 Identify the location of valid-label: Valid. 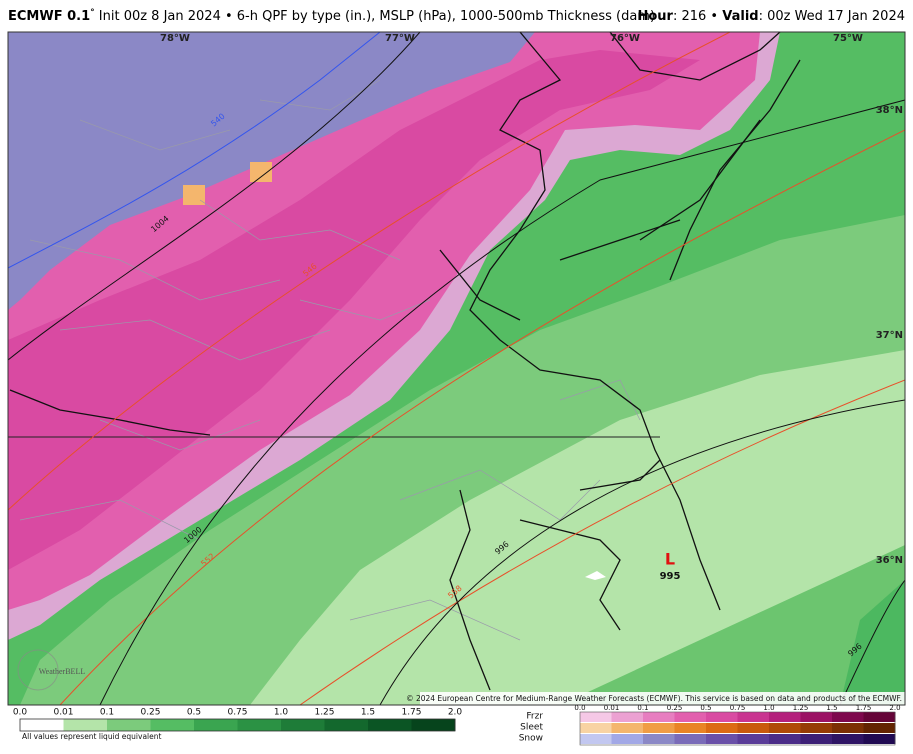
(740, 16).